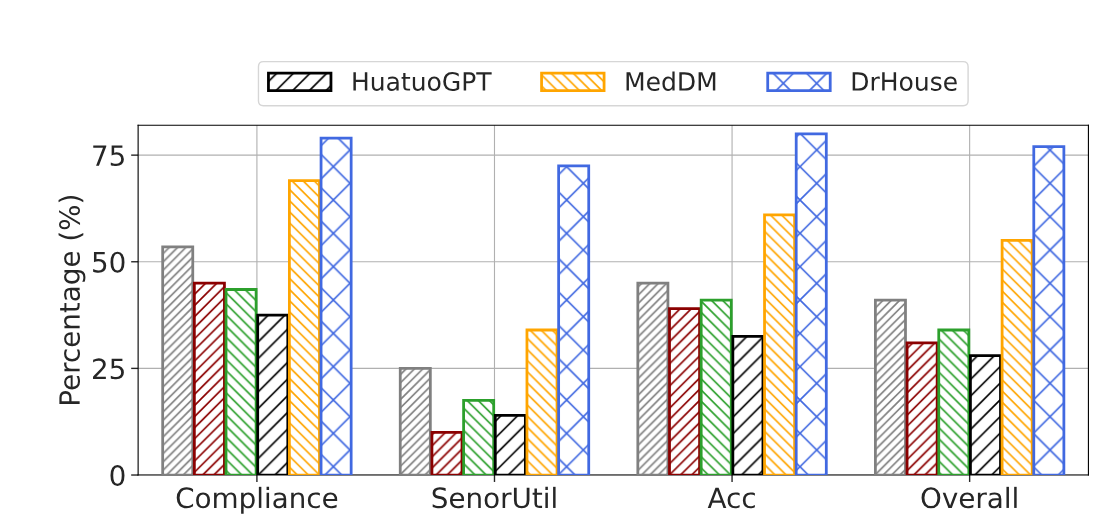 The image size is (1105, 522). I want to click on x-tick-label: Compliance, so click(257, 500).